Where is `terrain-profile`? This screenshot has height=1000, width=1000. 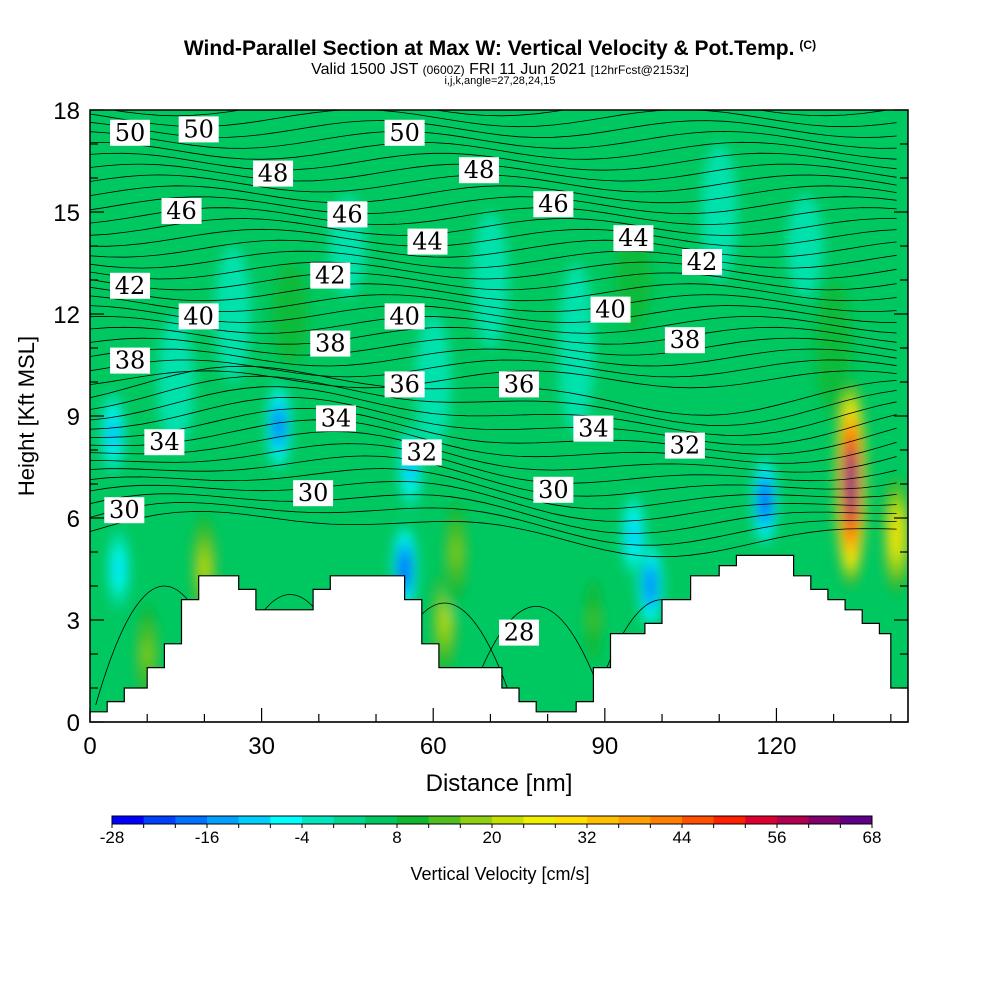 terrain-profile is located at coordinates (499, 638).